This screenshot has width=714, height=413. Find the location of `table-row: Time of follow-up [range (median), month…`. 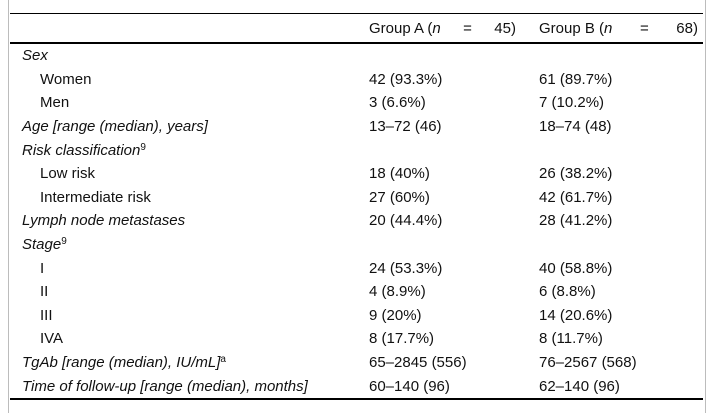

table-row: Time of follow-up [range (median), month… is located at coordinates (356, 386).